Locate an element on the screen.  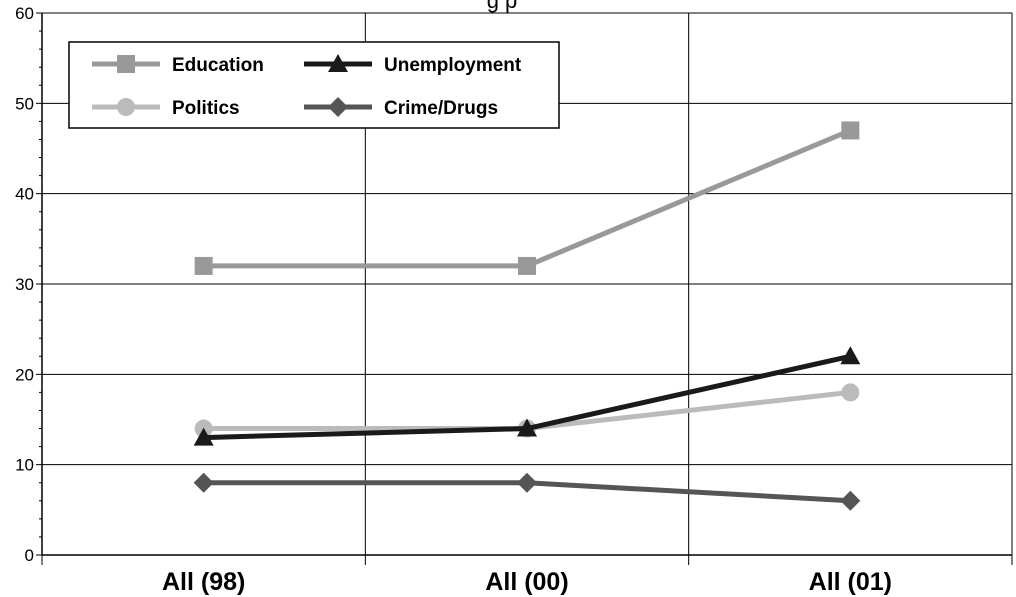
legend-label: Crime/Drugs is located at coordinates (441, 108).